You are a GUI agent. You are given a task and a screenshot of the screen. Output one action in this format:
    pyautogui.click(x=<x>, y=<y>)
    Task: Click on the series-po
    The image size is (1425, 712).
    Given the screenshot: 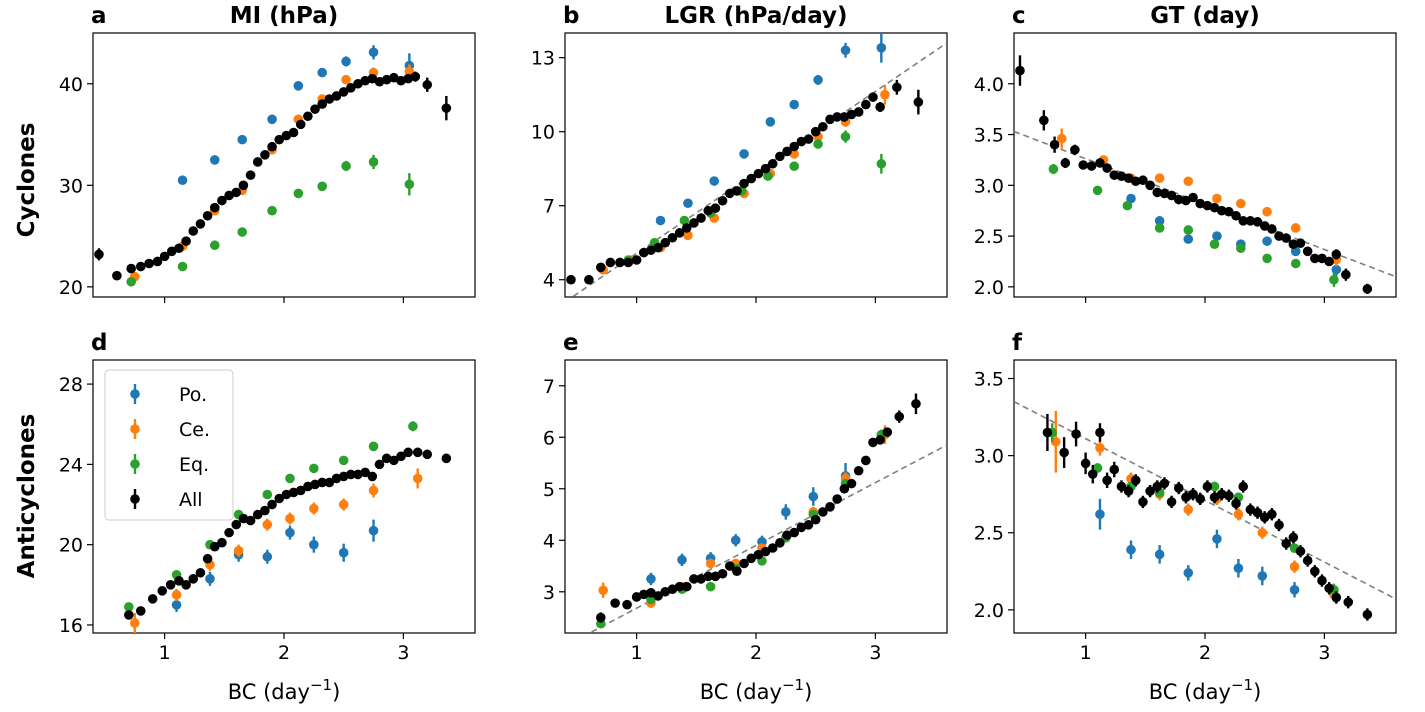 What is the action you would take?
    pyautogui.click(x=296, y=115)
    